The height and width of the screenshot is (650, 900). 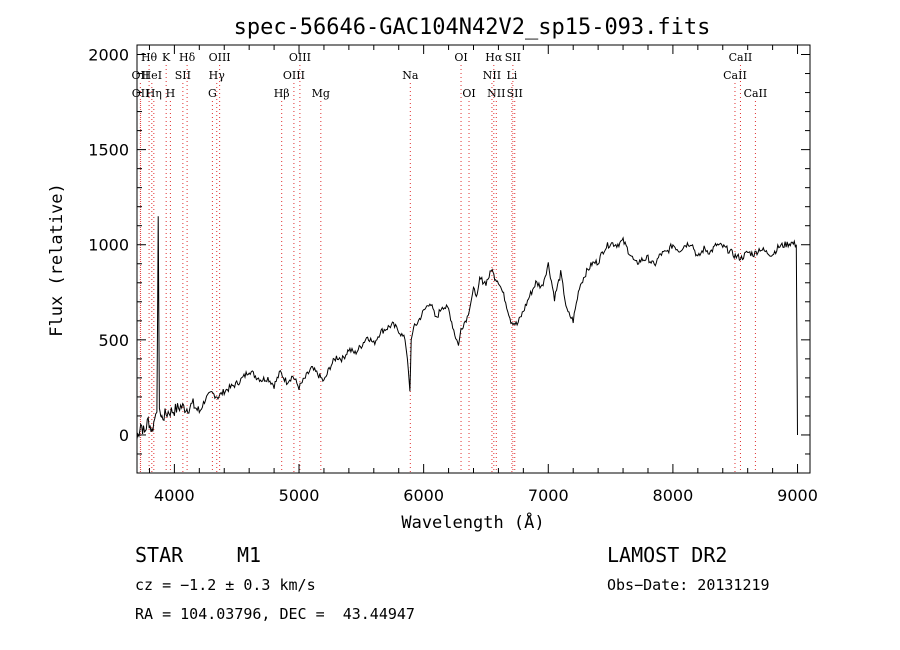 I want to click on spectral-line-label: Hδ, so click(x=187, y=57).